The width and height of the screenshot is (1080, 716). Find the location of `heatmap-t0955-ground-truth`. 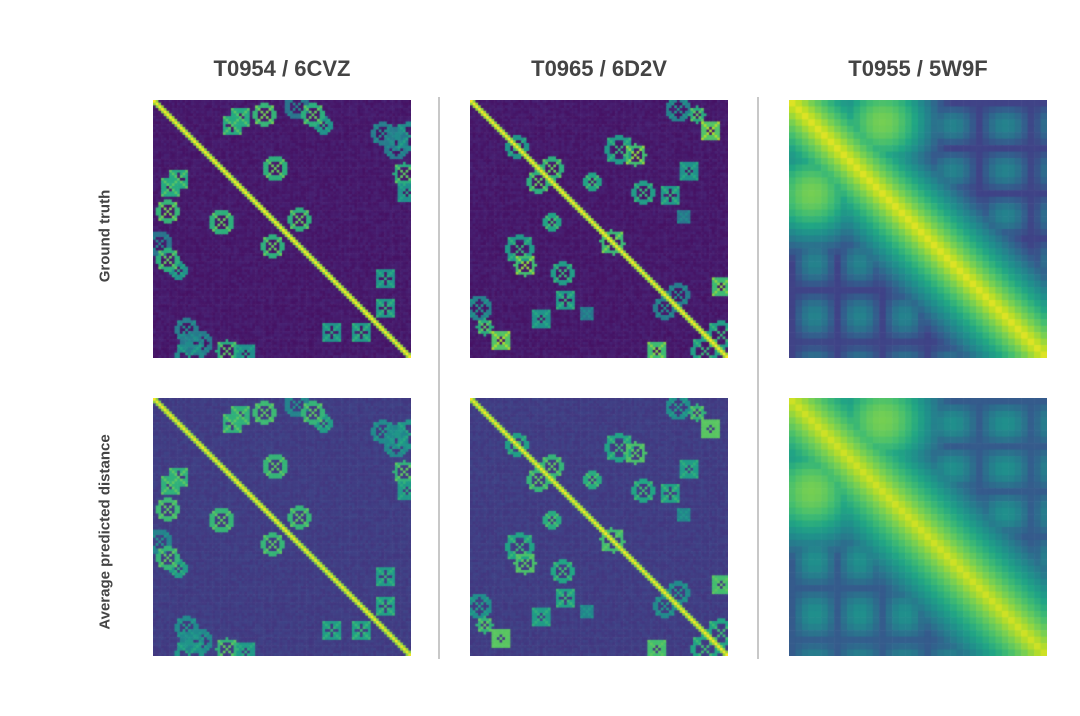

heatmap-t0955-ground-truth is located at coordinates (918, 229).